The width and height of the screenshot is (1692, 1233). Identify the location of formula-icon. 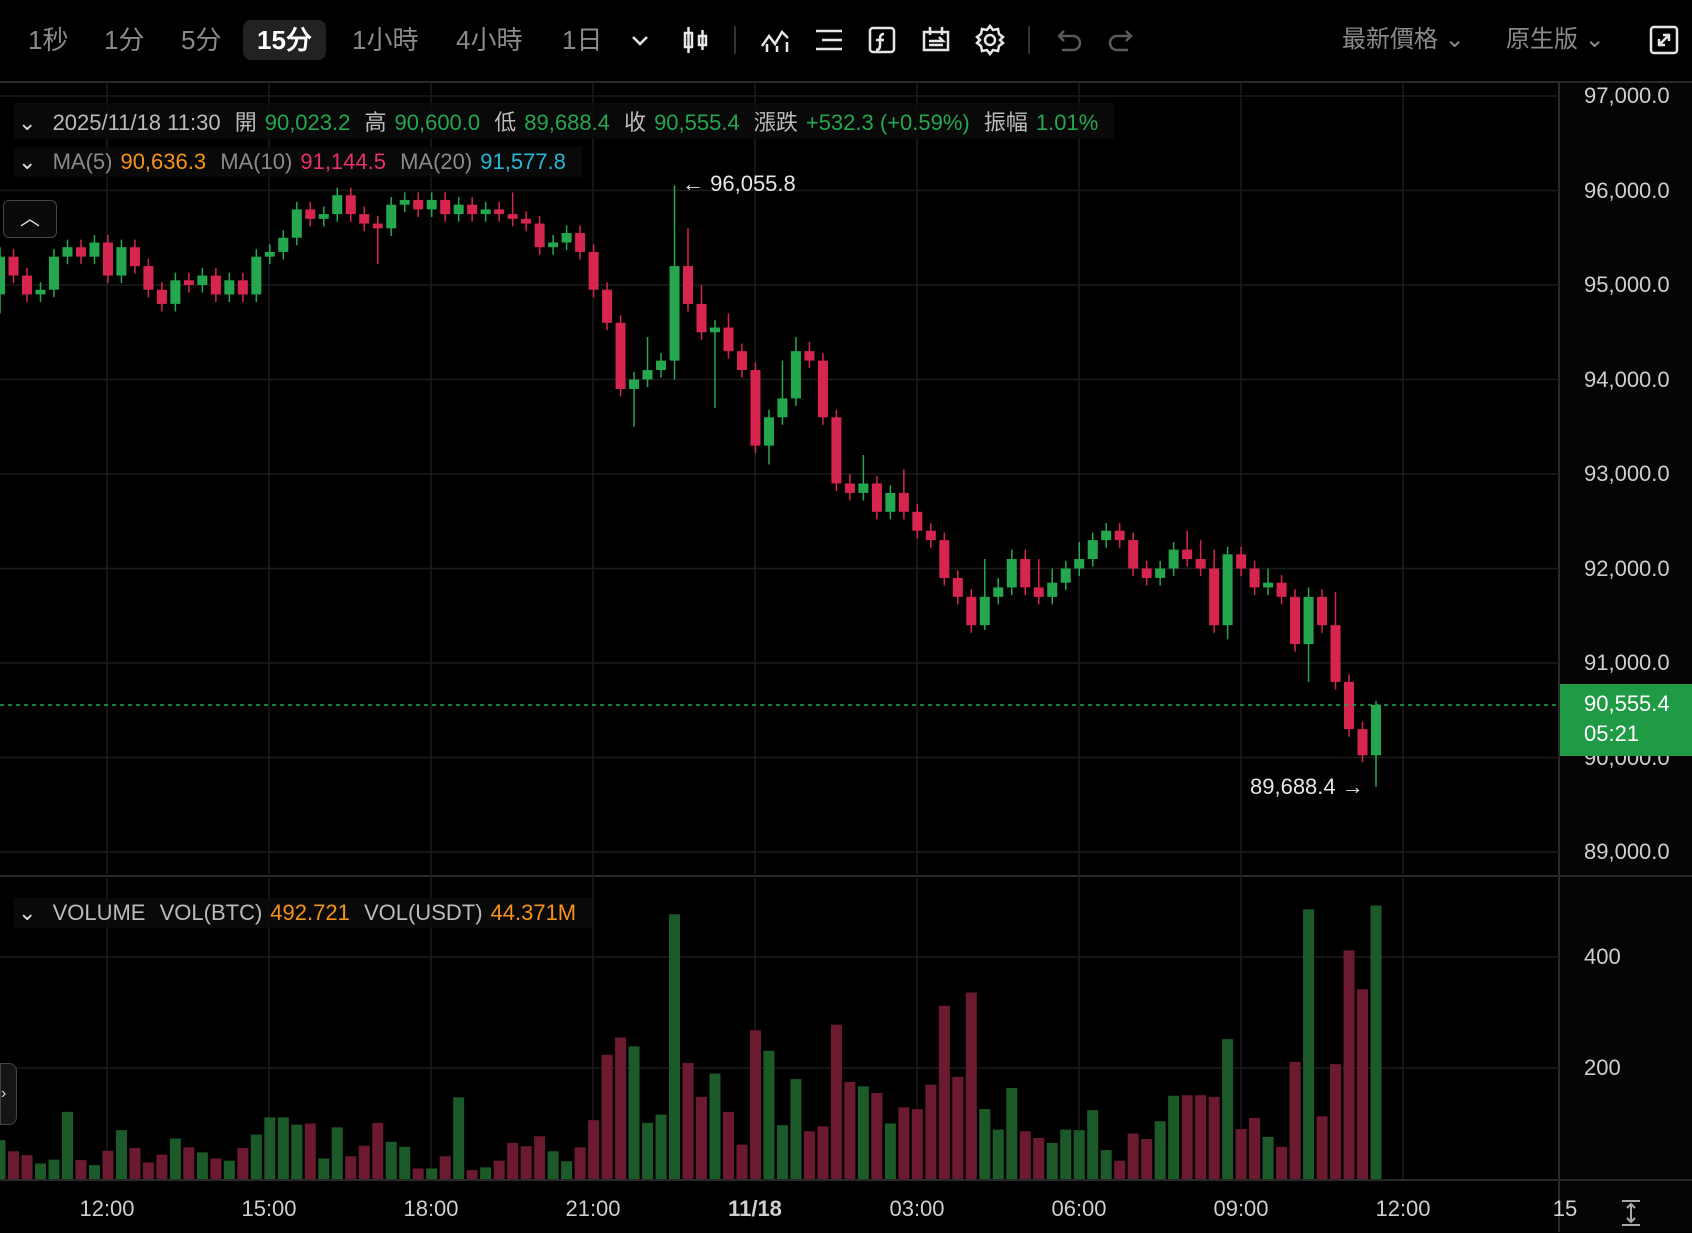
(882, 40).